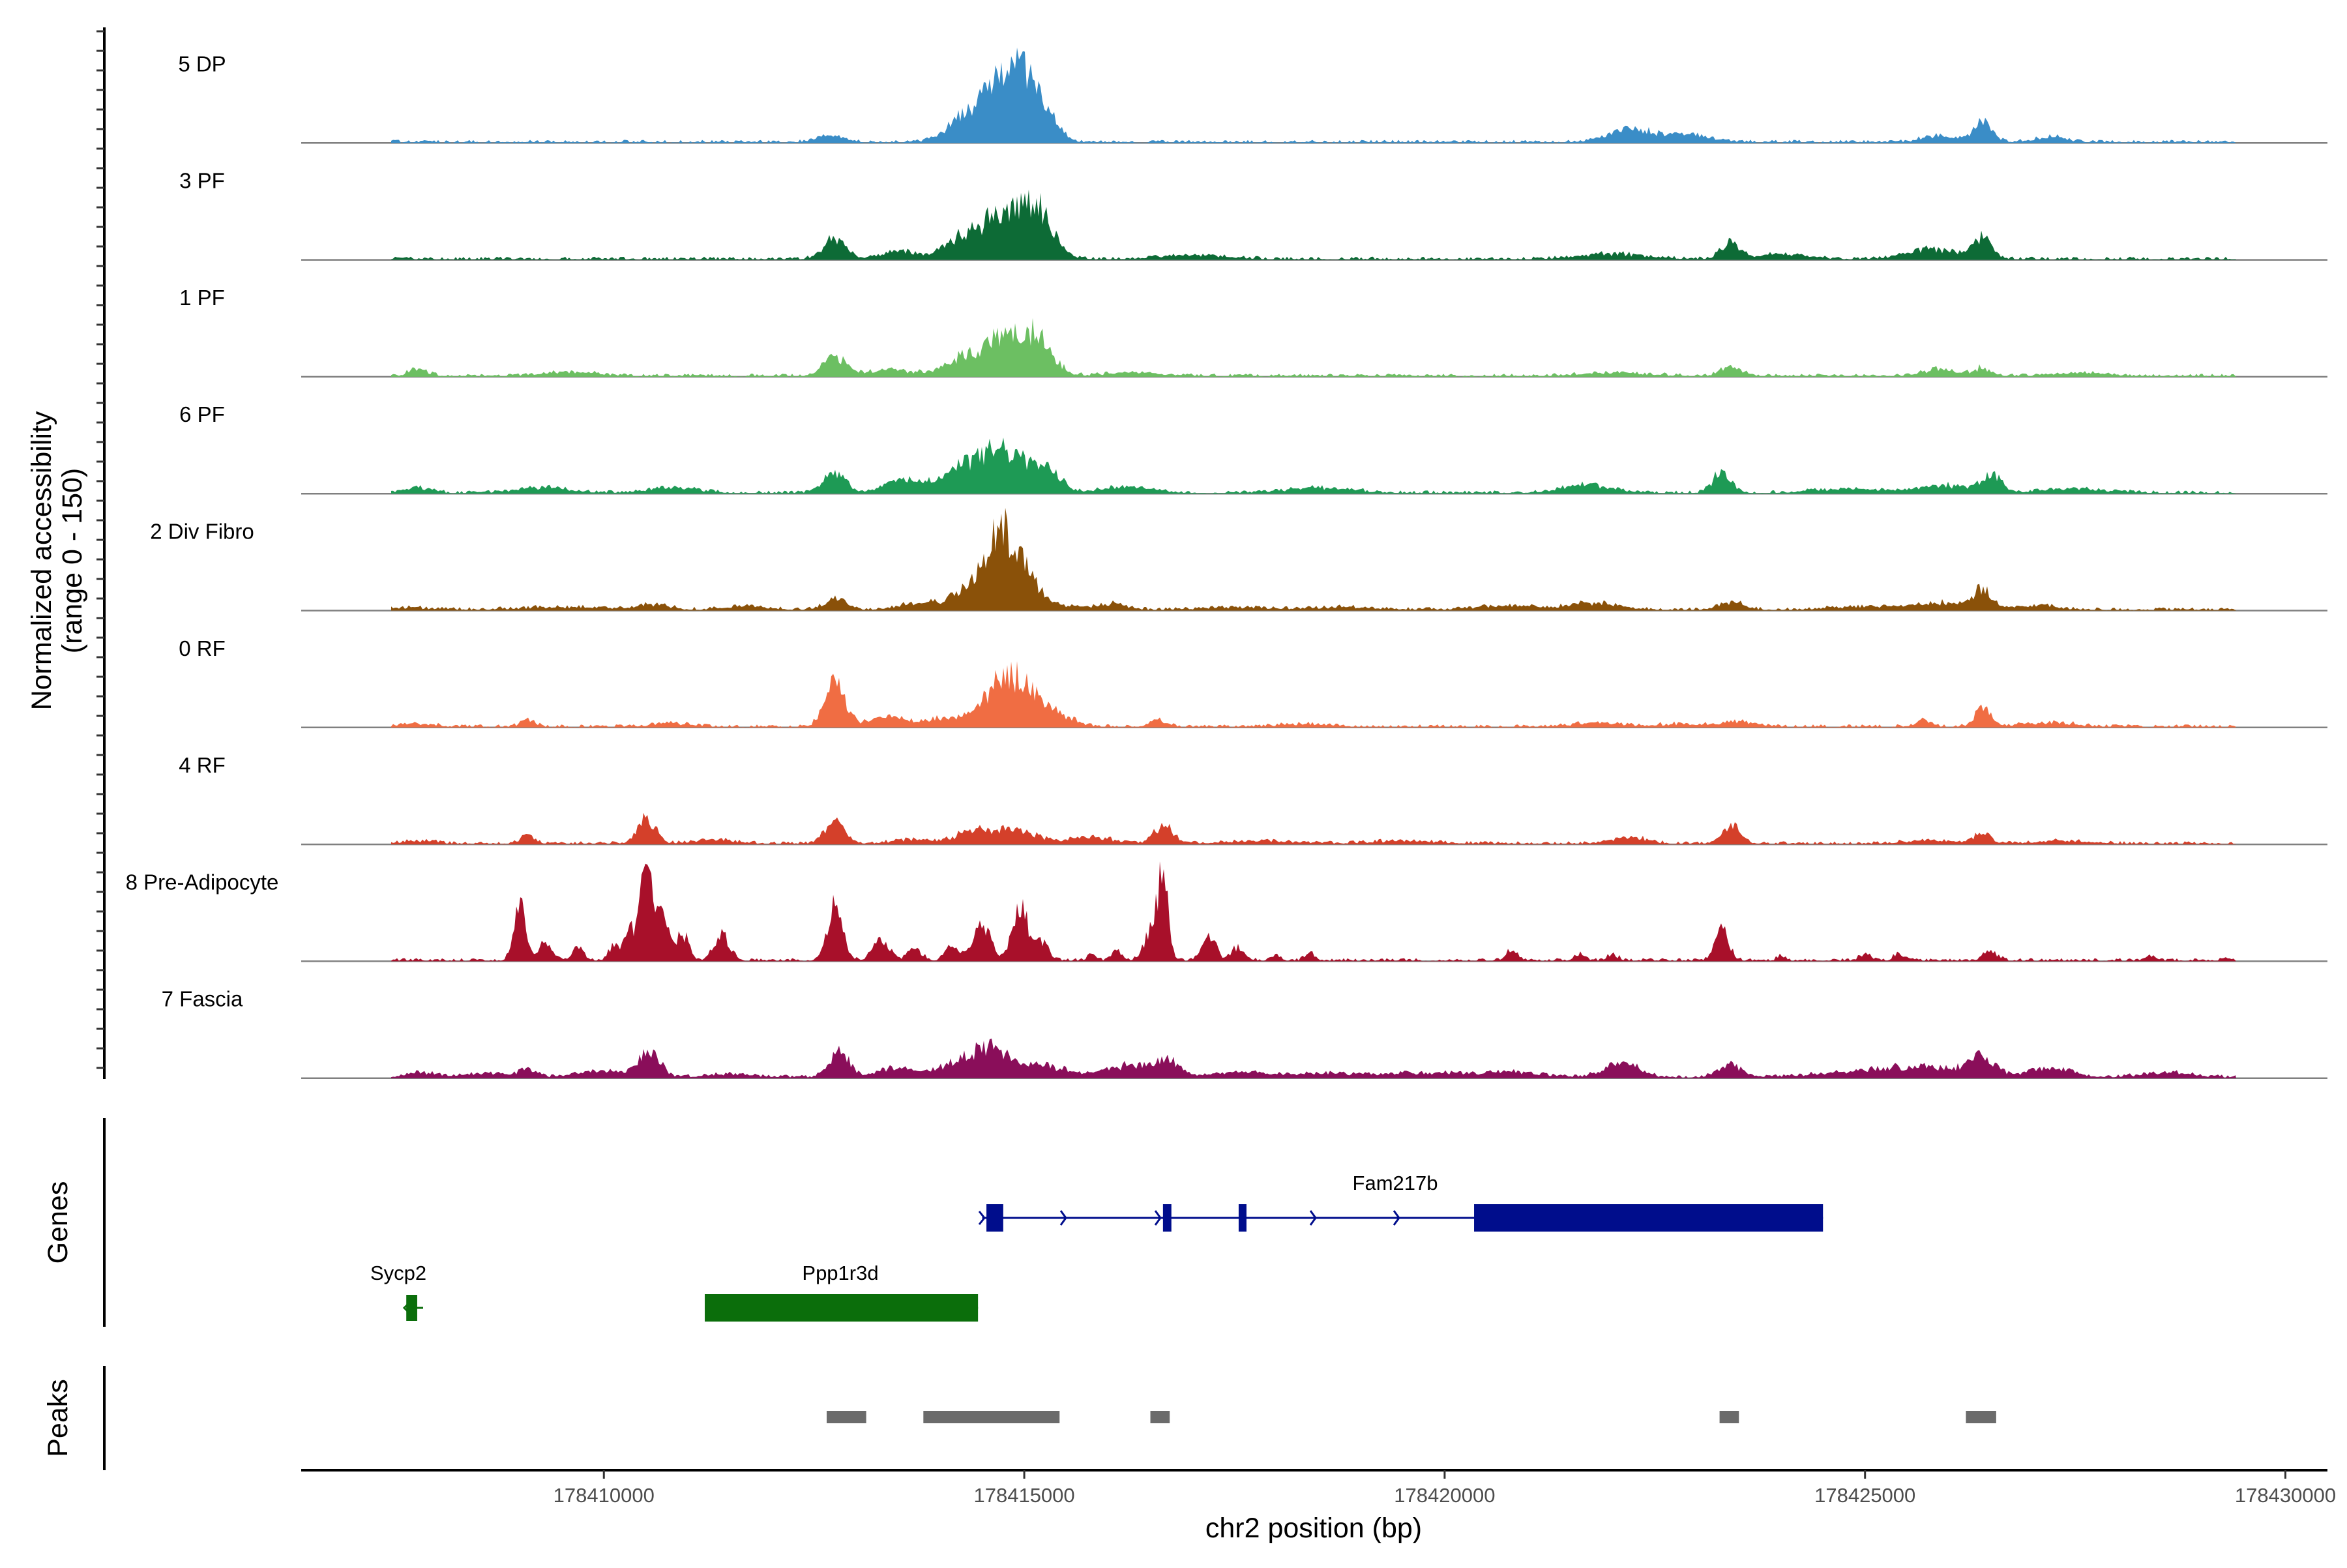  I want to click on y-axis-title: Normalized accessibility, so click(41, 560).